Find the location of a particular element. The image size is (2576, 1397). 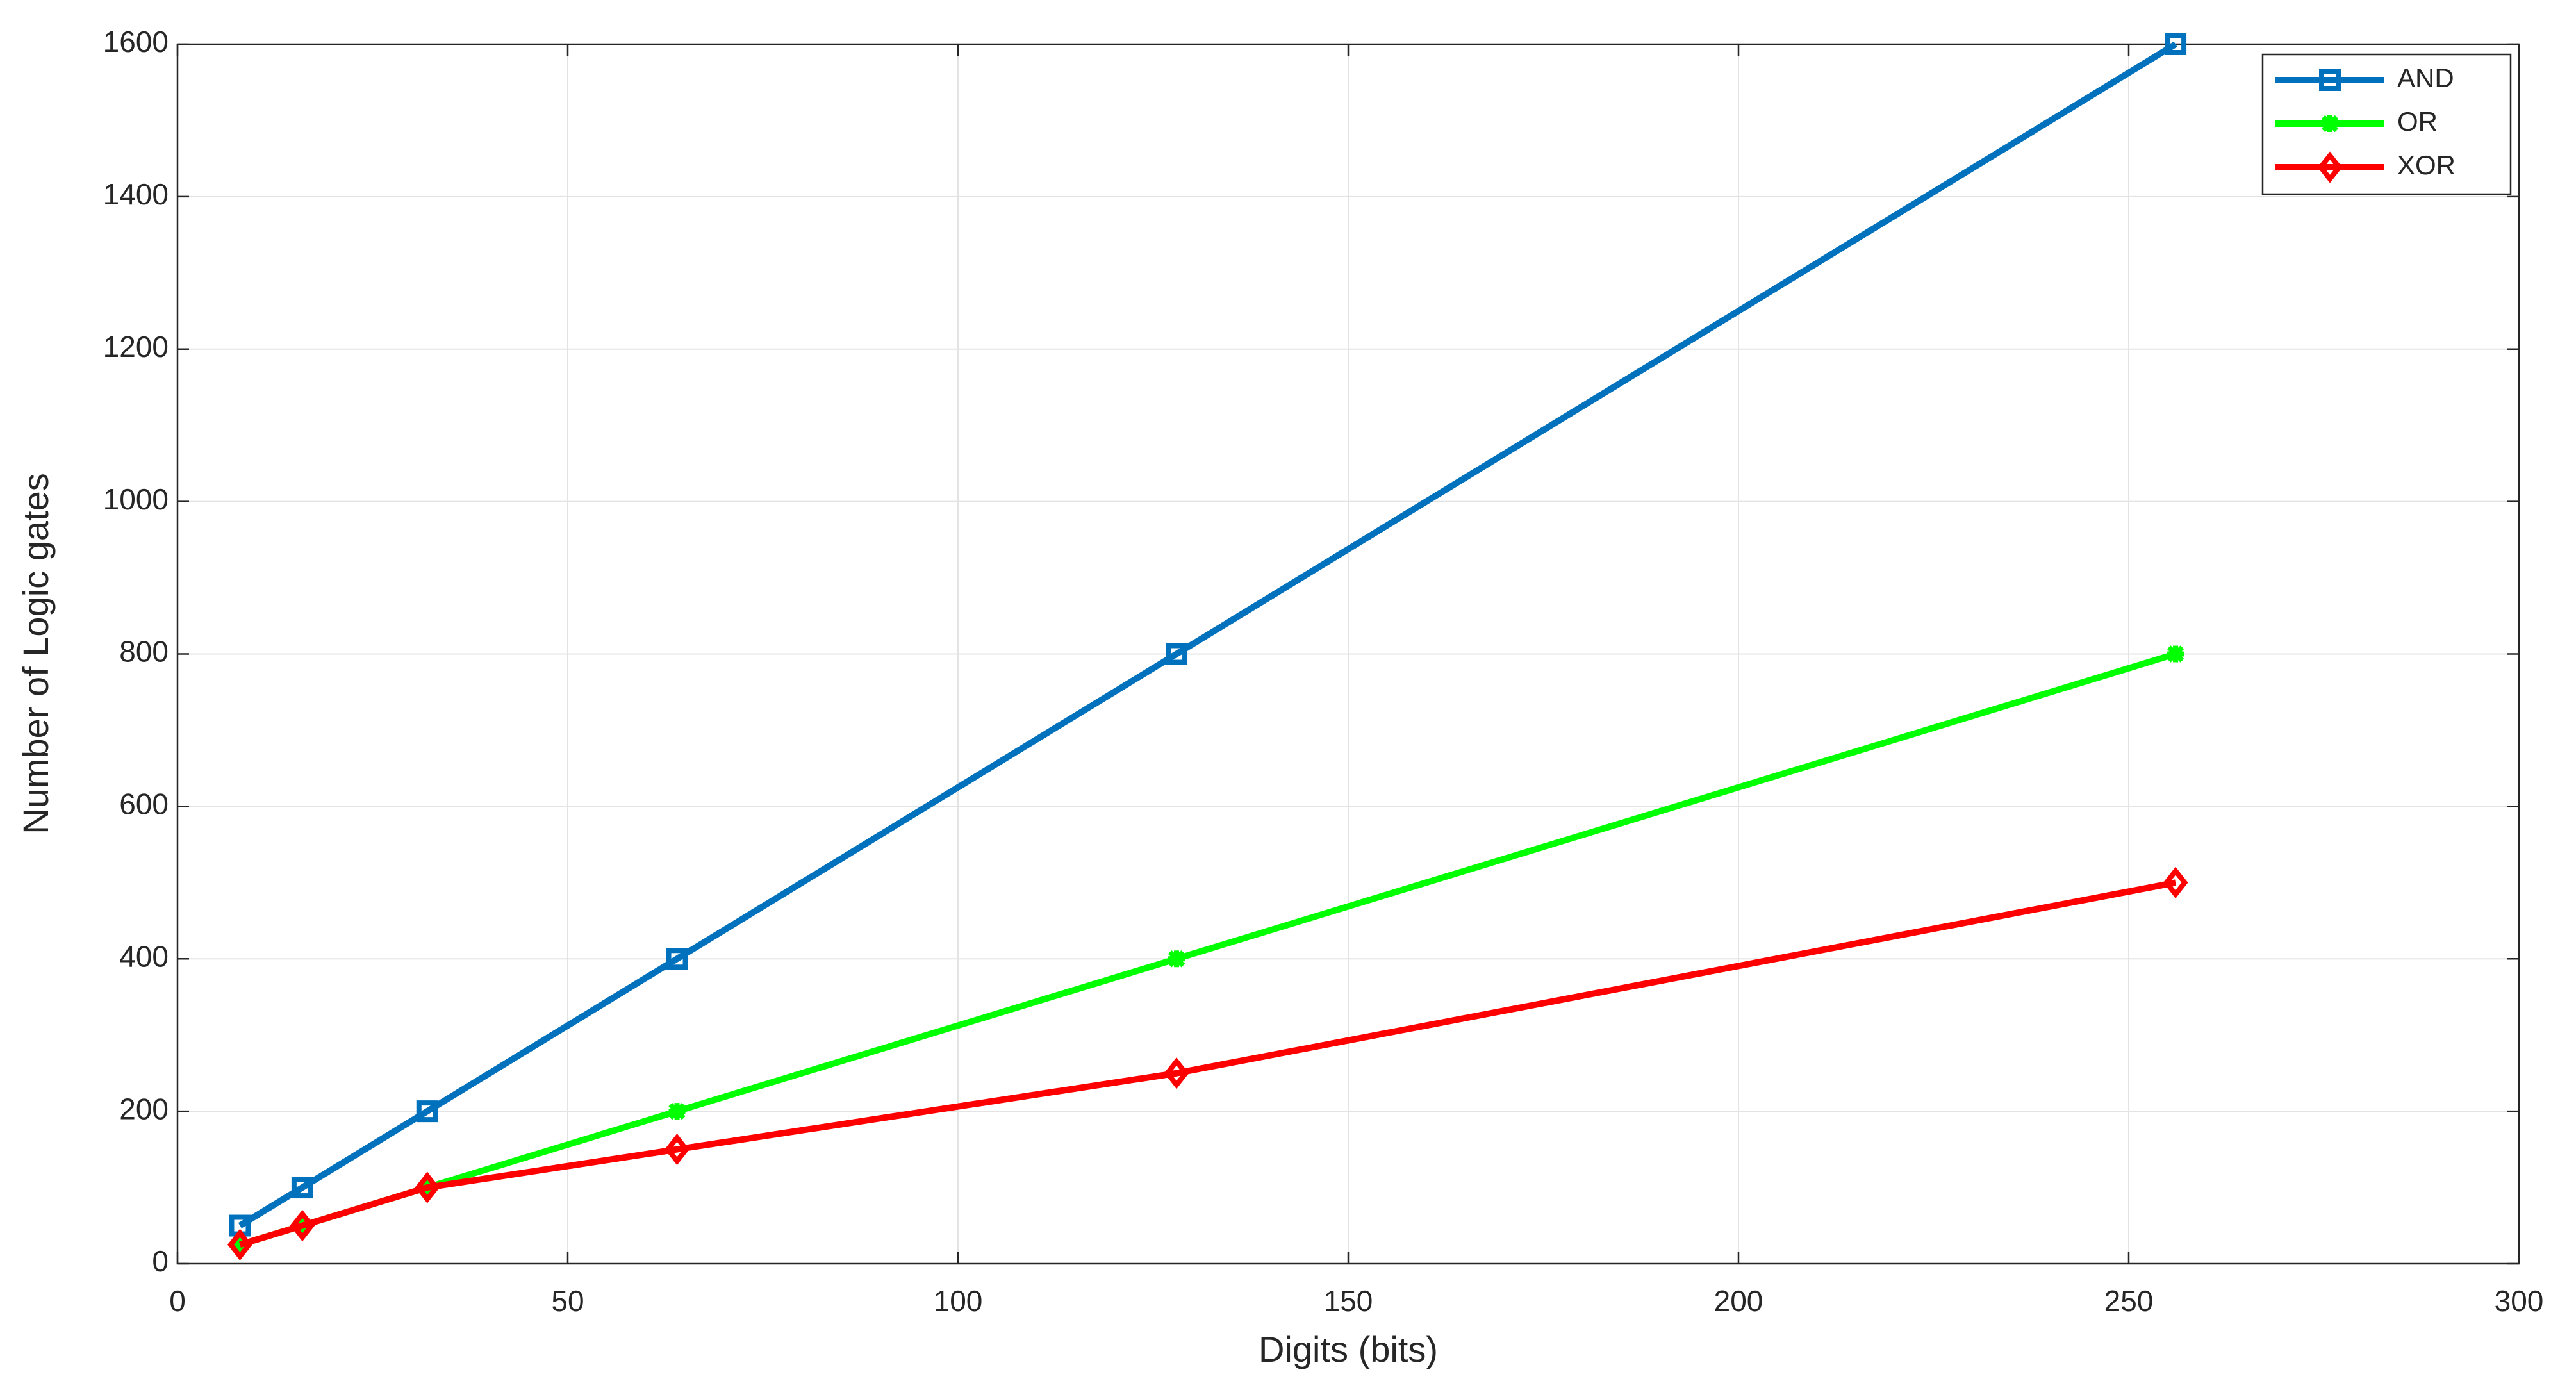

y-axis-label: Number of Logic gates is located at coordinates (35, 653).